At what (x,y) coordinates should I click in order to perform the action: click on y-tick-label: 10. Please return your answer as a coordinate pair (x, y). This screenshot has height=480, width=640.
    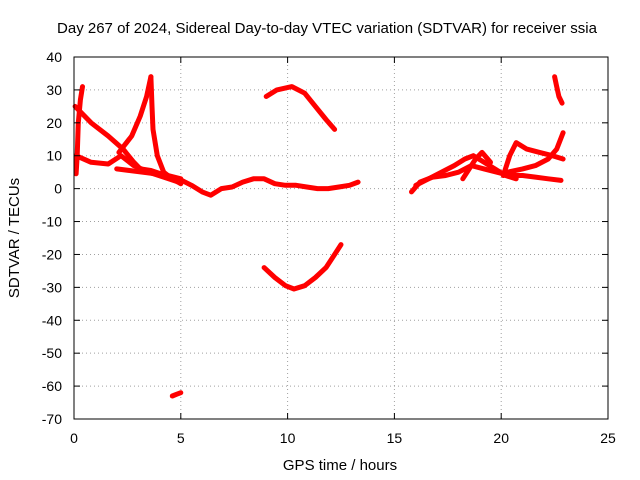
    Looking at the image, I should click on (54, 156).